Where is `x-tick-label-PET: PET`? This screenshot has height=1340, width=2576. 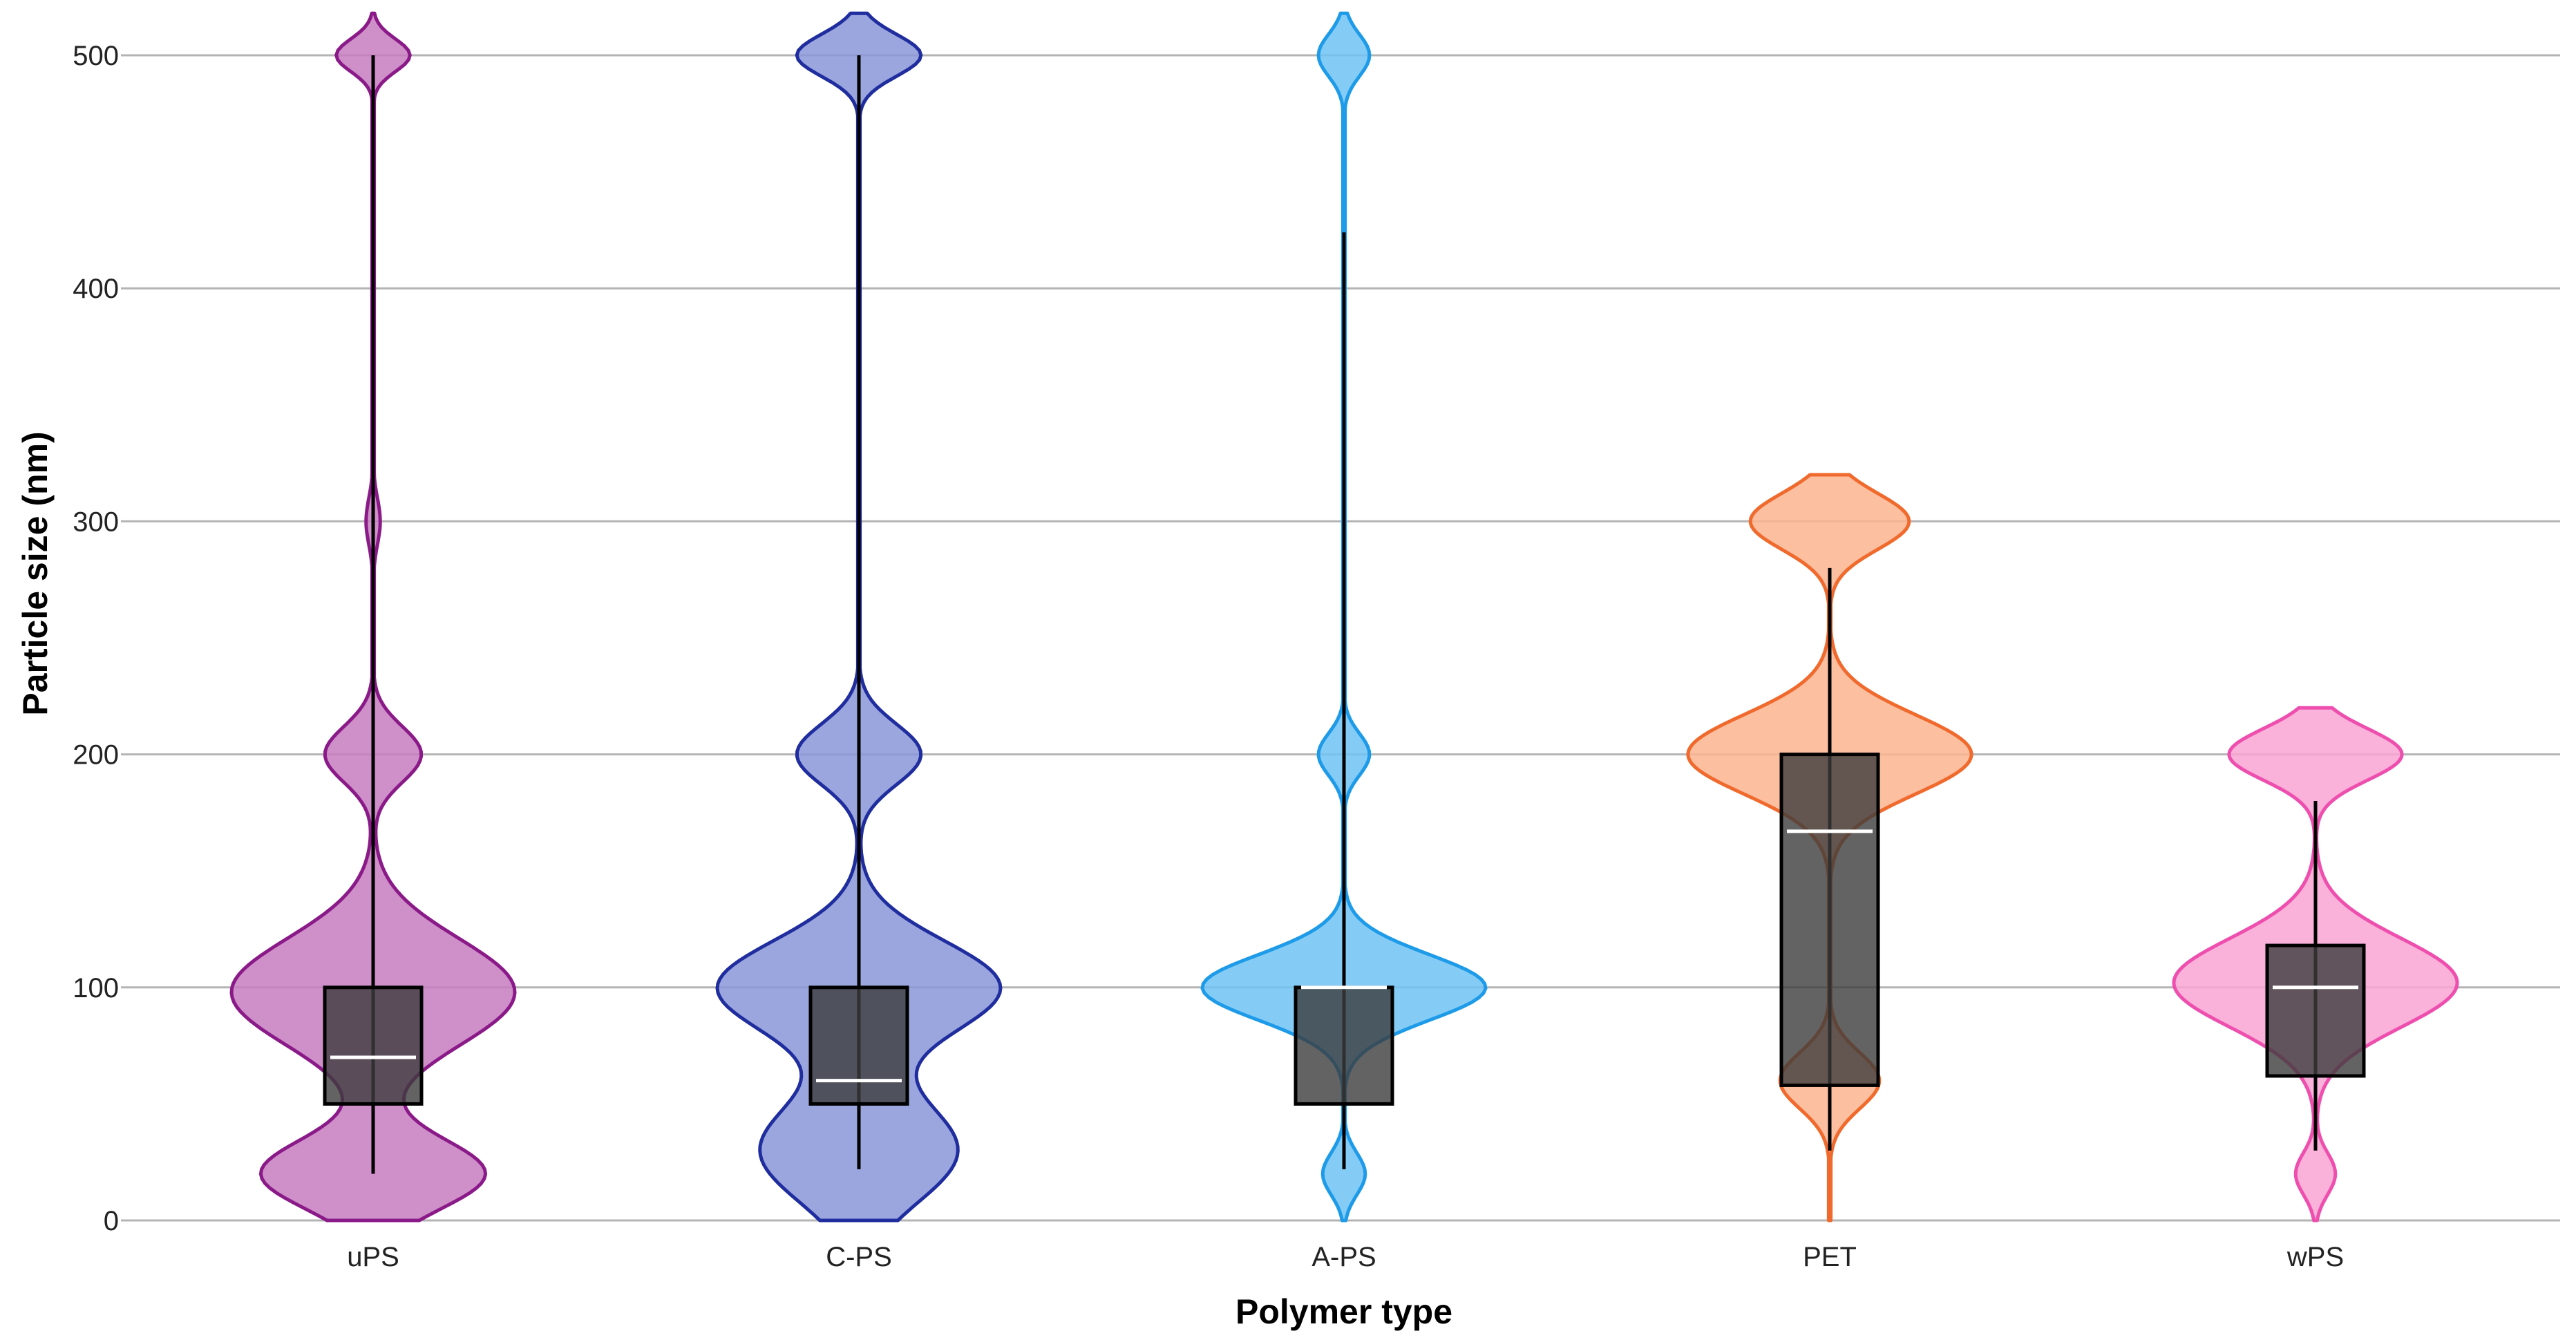
x-tick-label-PET: PET is located at coordinates (1830, 1257).